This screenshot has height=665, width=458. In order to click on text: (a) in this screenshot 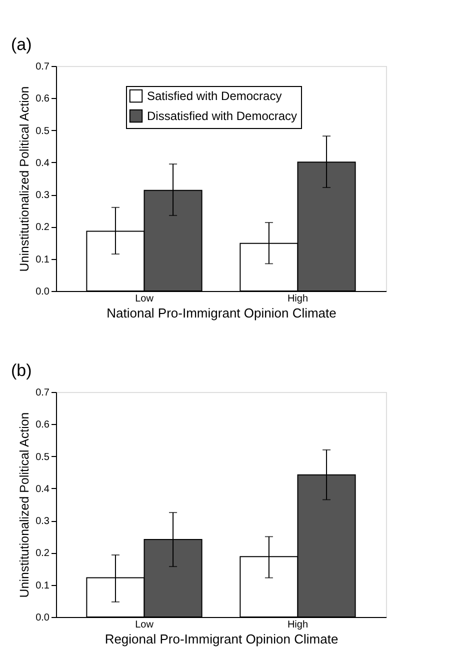, I will do `click(21, 44)`.